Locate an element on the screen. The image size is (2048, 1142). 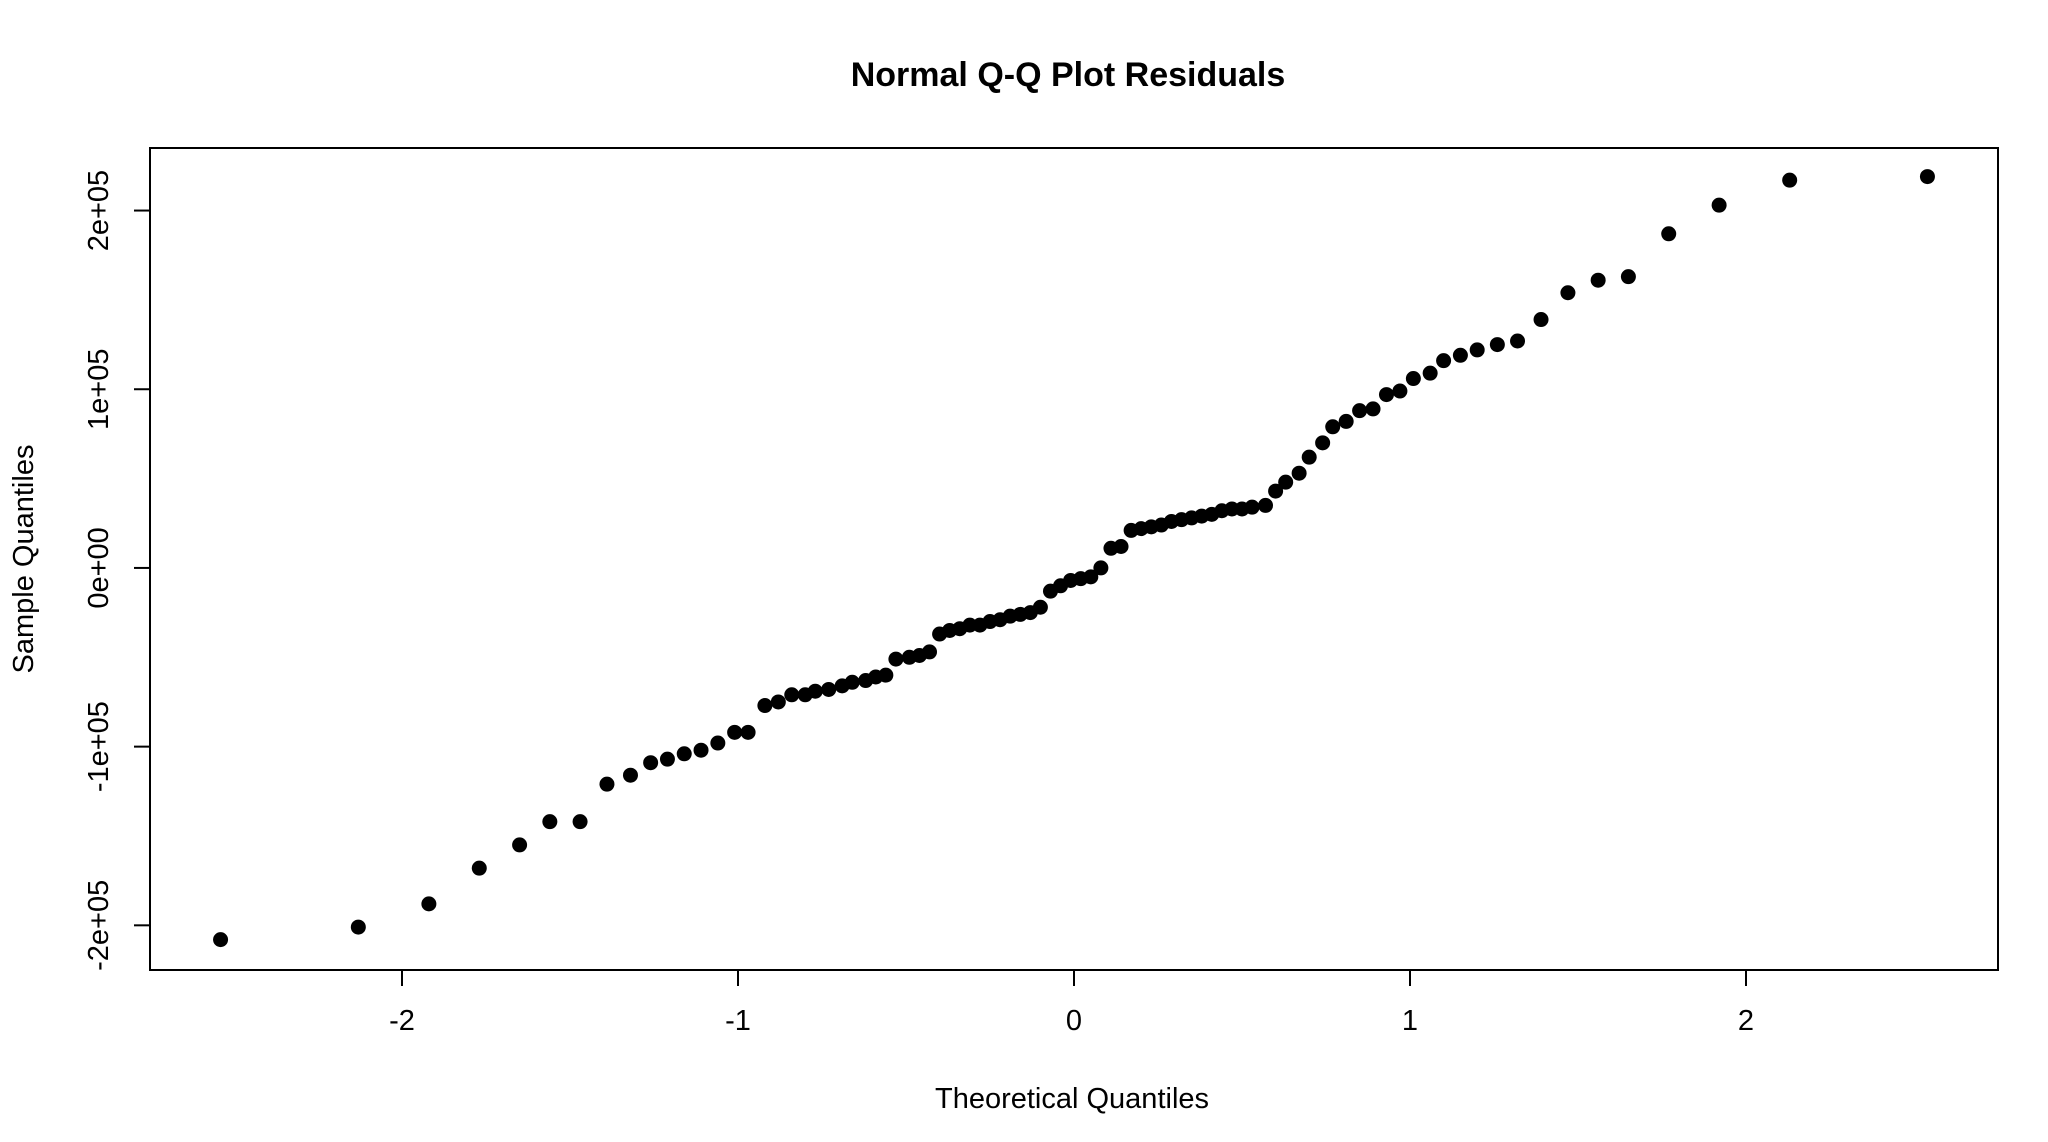
x-tick-label: -1 is located at coordinates (738, 1021).